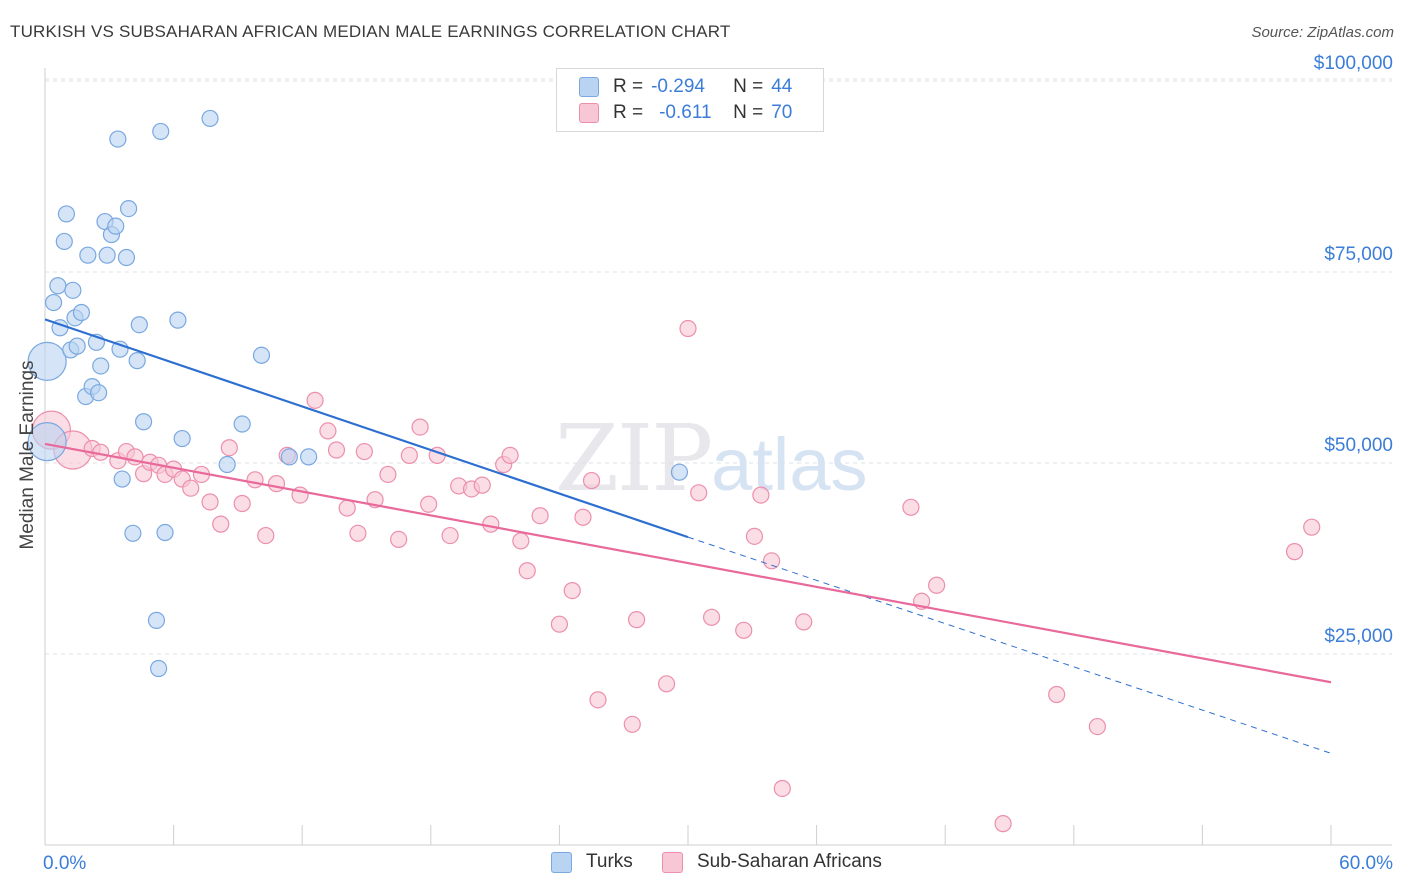 The width and height of the screenshot is (1406, 892). I want to click on legend-swatch-ssa, so click(589, 113).